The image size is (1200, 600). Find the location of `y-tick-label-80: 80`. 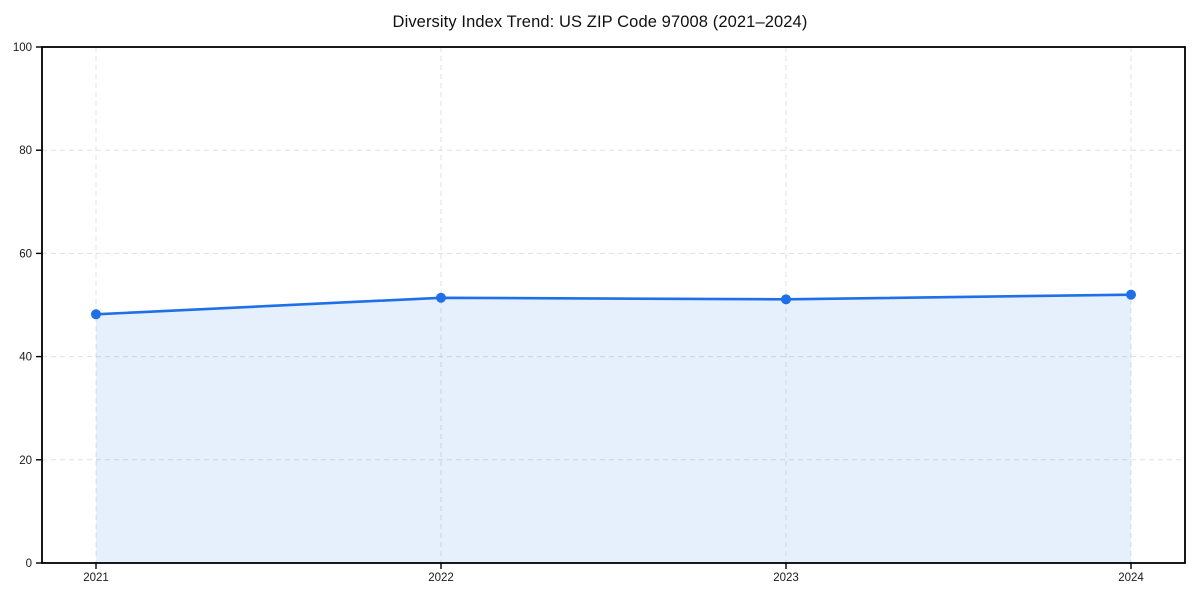

y-tick-label-80: 80 is located at coordinates (25, 151).